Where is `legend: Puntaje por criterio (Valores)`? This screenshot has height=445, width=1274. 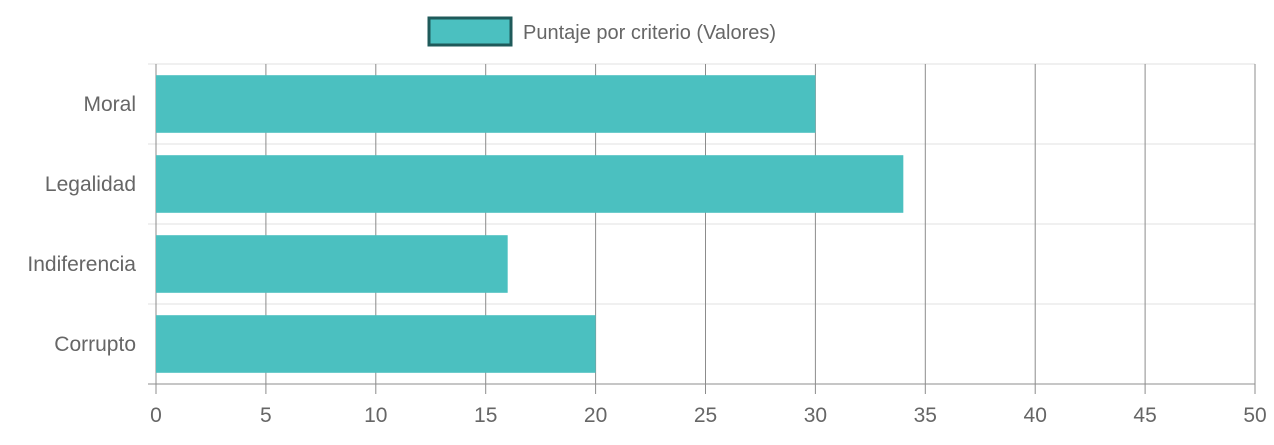
legend: Puntaje por criterio (Valores) is located at coordinates (601, 31).